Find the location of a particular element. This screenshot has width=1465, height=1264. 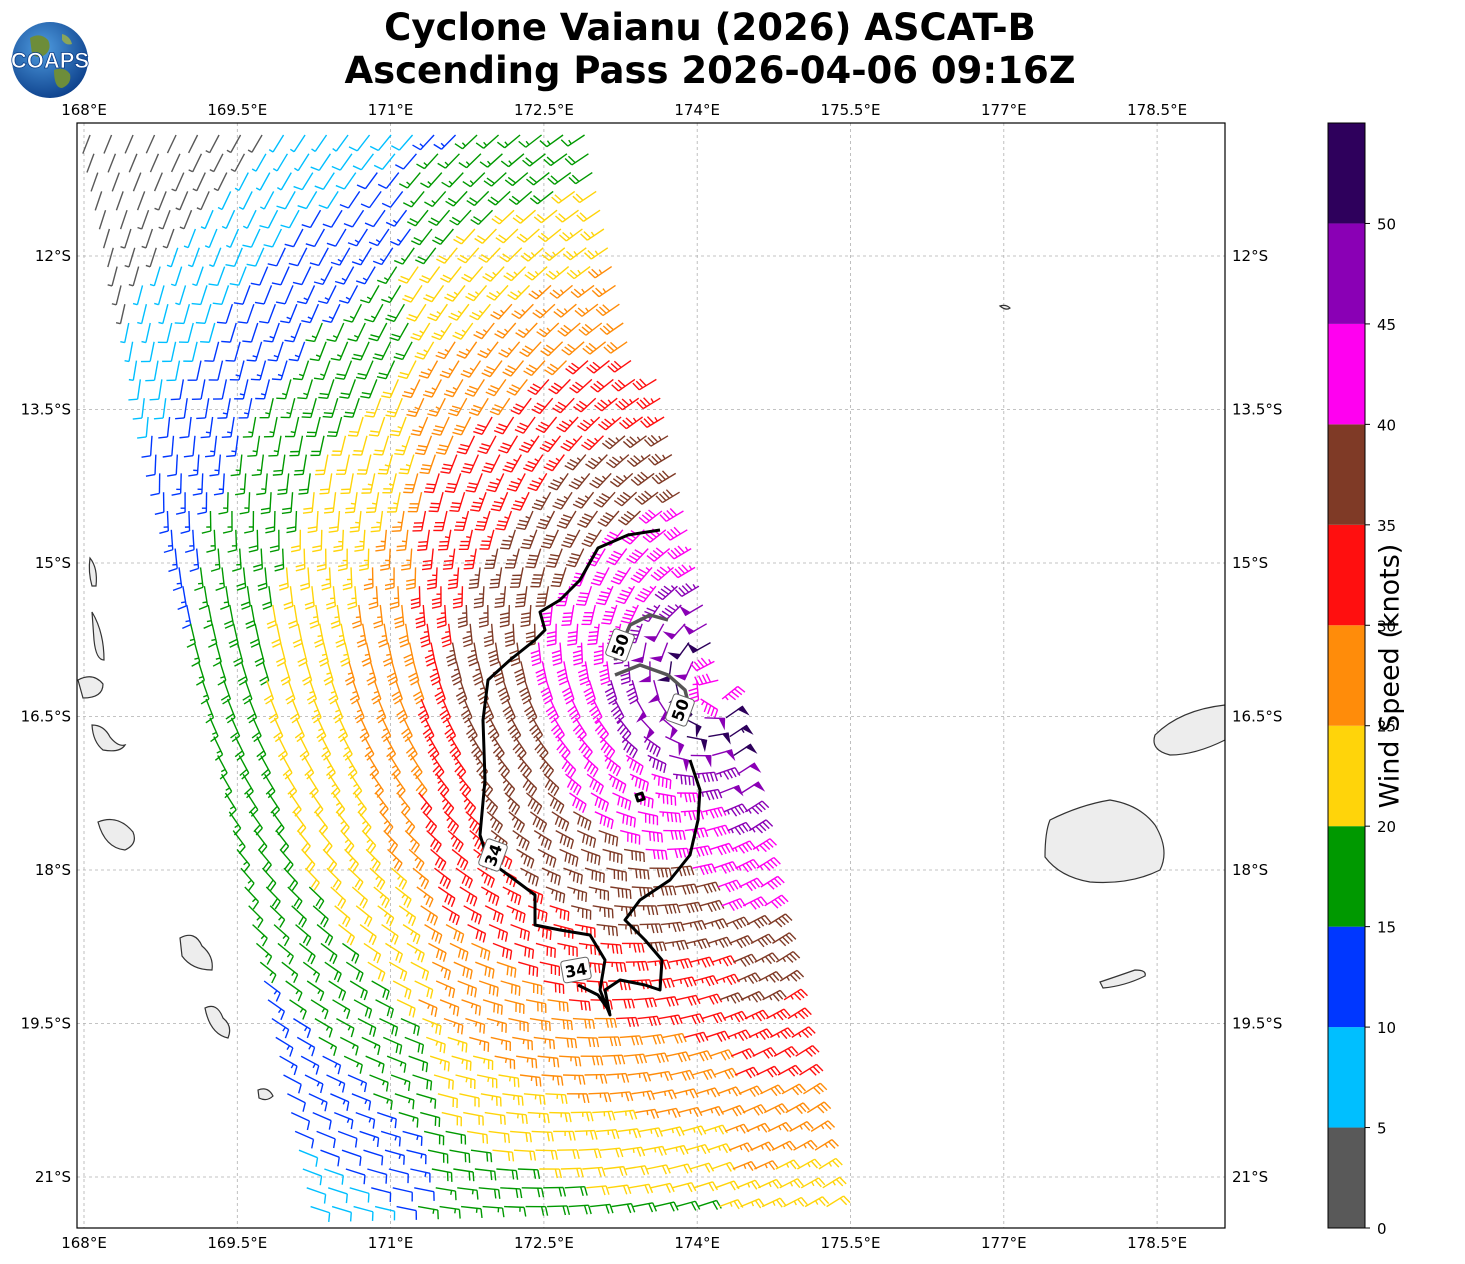

lon-tick-label-top: 169.5°E is located at coordinates (237, 110).